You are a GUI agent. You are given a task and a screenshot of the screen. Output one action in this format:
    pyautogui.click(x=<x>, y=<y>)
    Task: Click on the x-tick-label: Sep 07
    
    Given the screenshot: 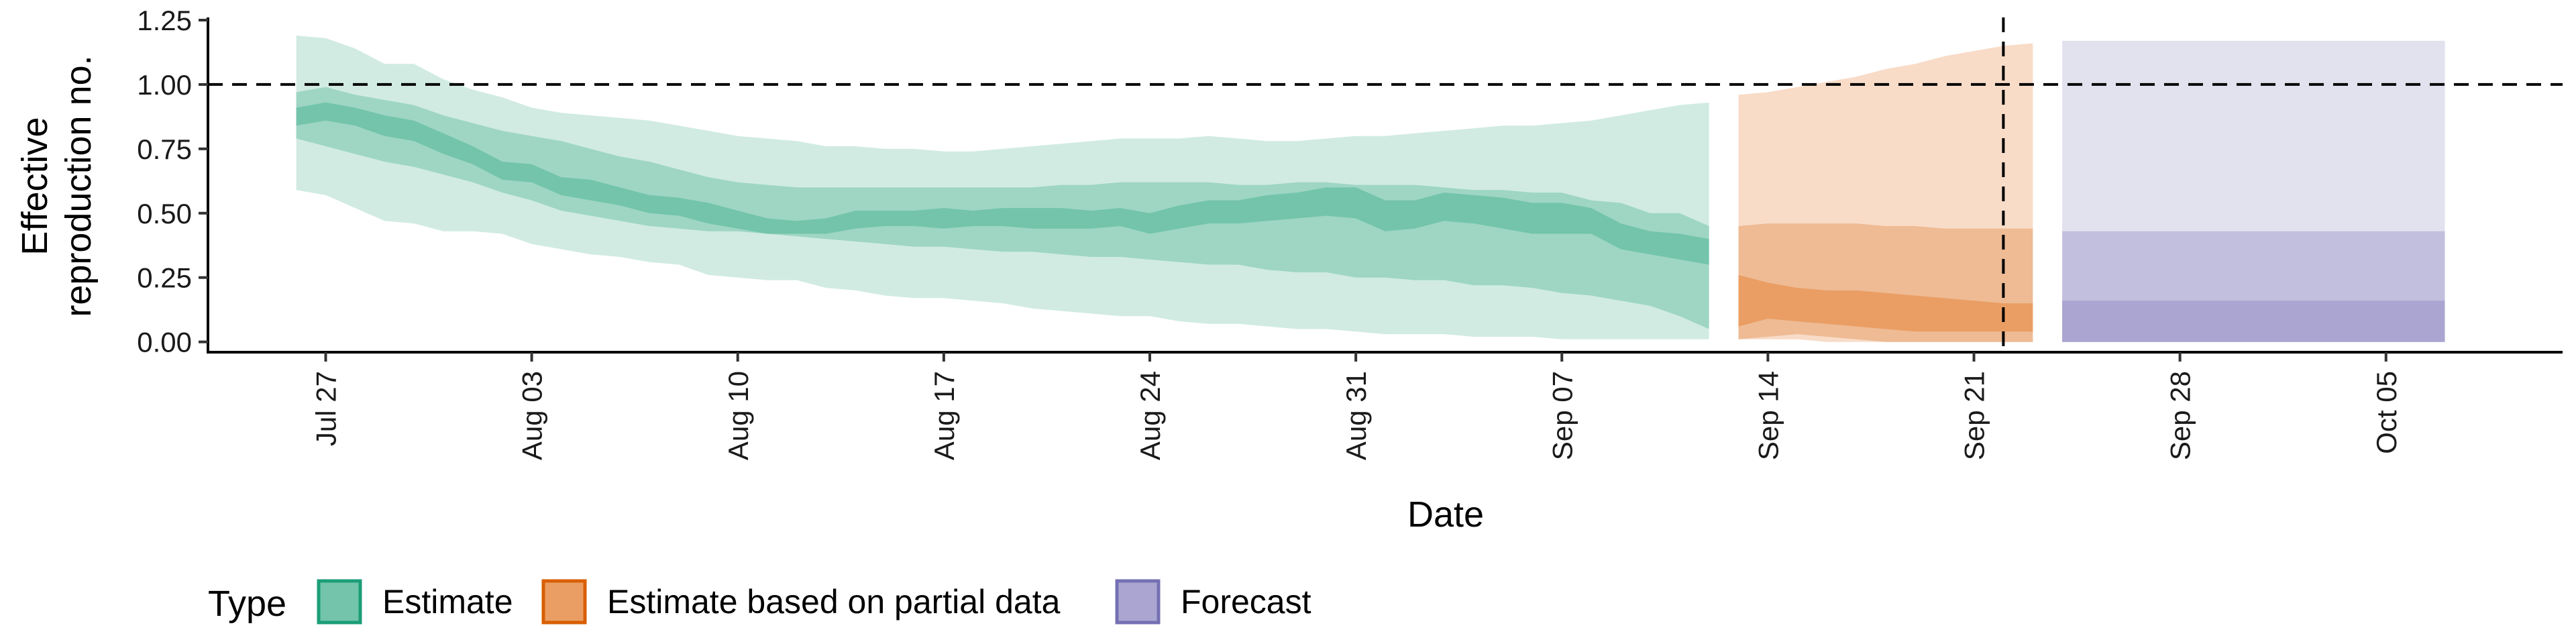 What is the action you would take?
    pyautogui.click(x=1562, y=415)
    